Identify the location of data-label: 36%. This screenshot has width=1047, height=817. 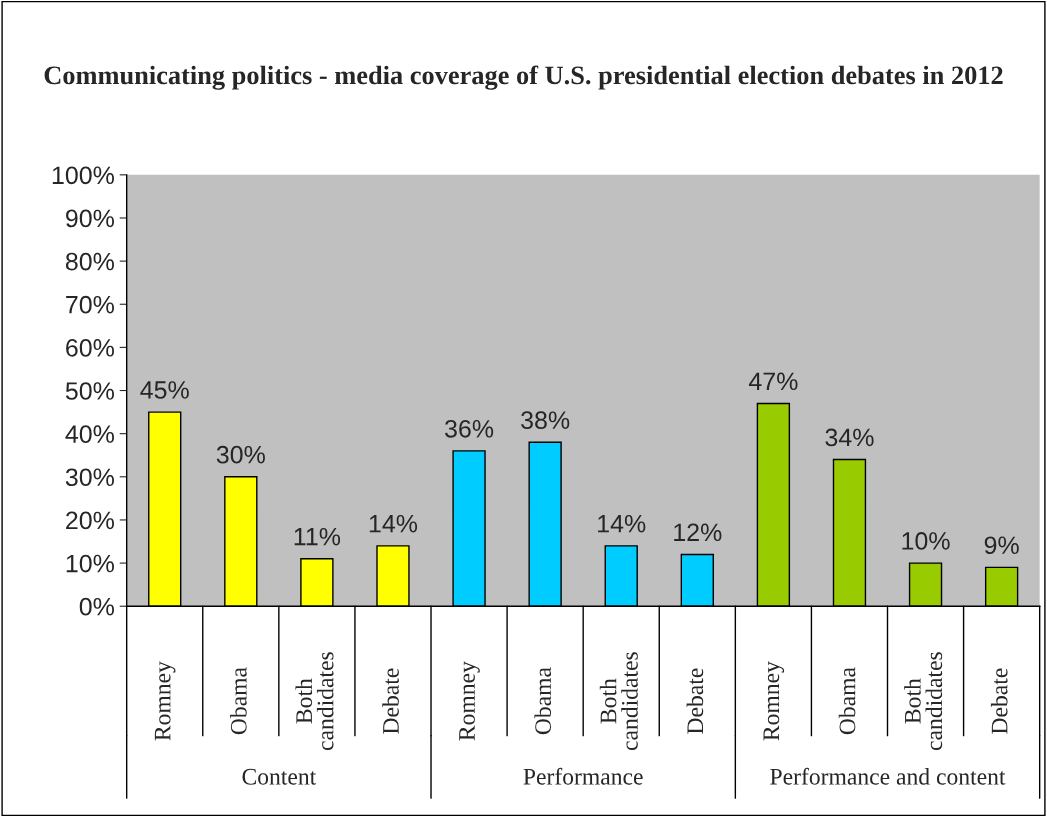
(469, 428).